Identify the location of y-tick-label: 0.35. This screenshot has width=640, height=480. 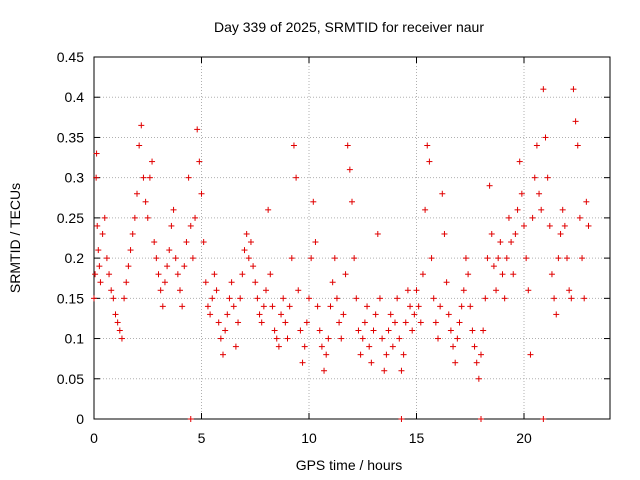
(70, 137).